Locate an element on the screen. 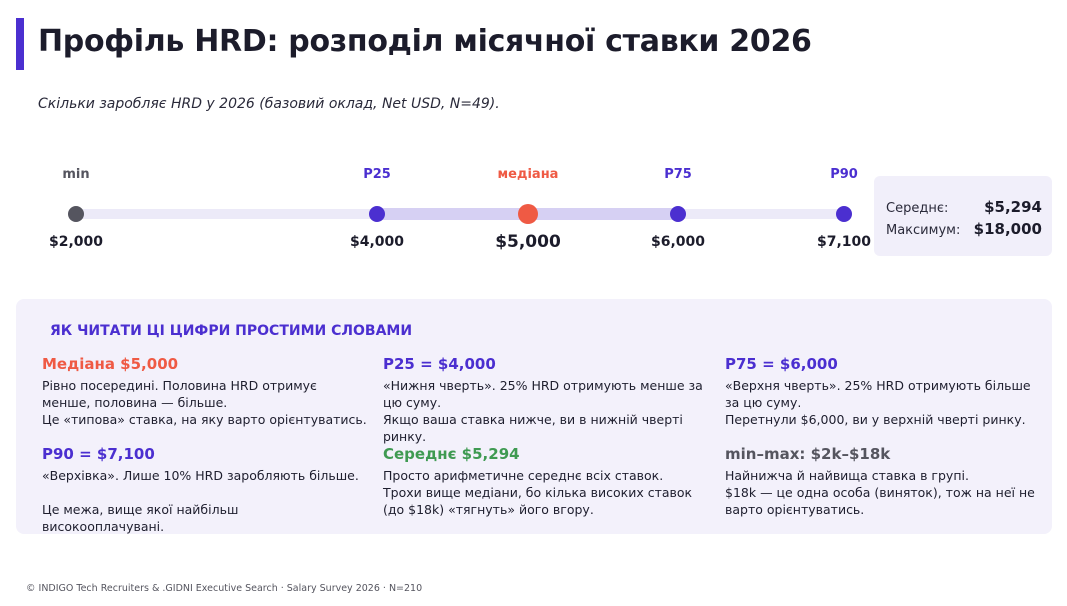  card-text-line: Це межа, вище якої найбільш is located at coordinates (140, 509).